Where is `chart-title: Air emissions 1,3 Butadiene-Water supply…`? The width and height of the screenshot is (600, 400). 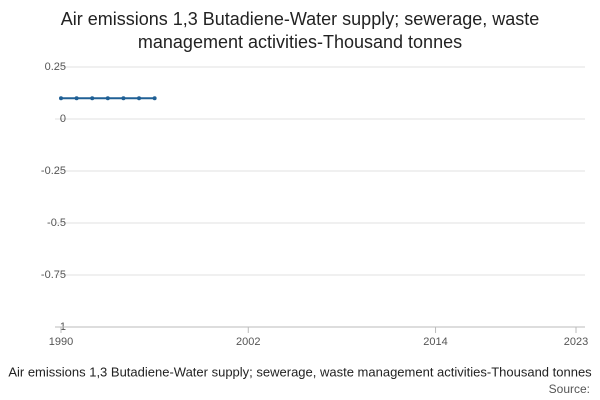
chart-title: Air emissions 1,3 Butadiene-Water supply… is located at coordinates (300, 30).